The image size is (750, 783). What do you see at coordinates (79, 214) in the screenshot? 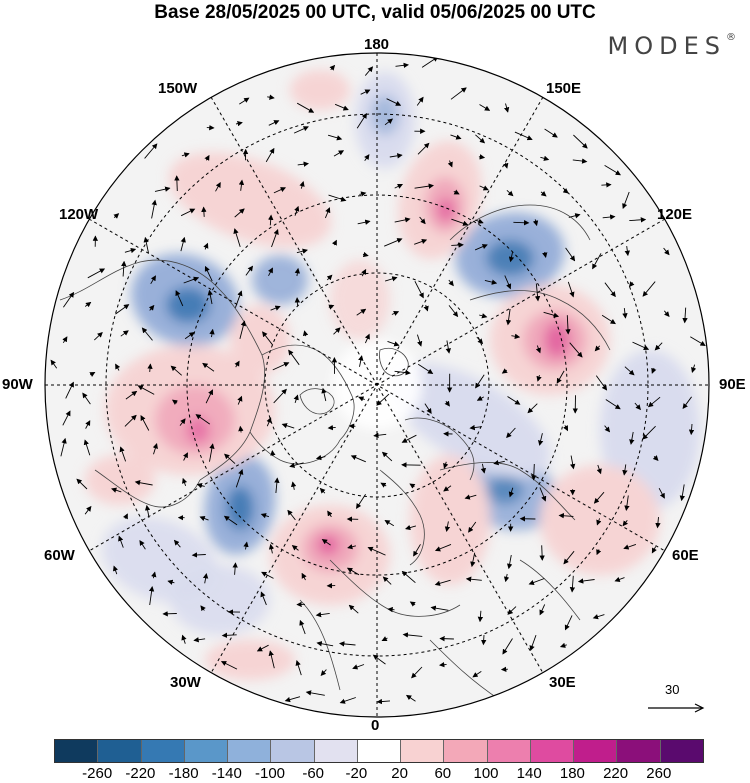
I see `lon-label-120w: 120W` at bounding box center [79, 214].